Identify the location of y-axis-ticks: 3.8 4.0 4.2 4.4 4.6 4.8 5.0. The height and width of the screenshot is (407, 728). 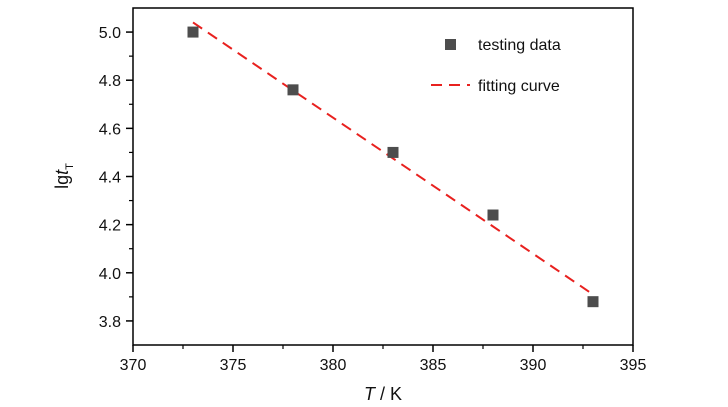
(116, 178).